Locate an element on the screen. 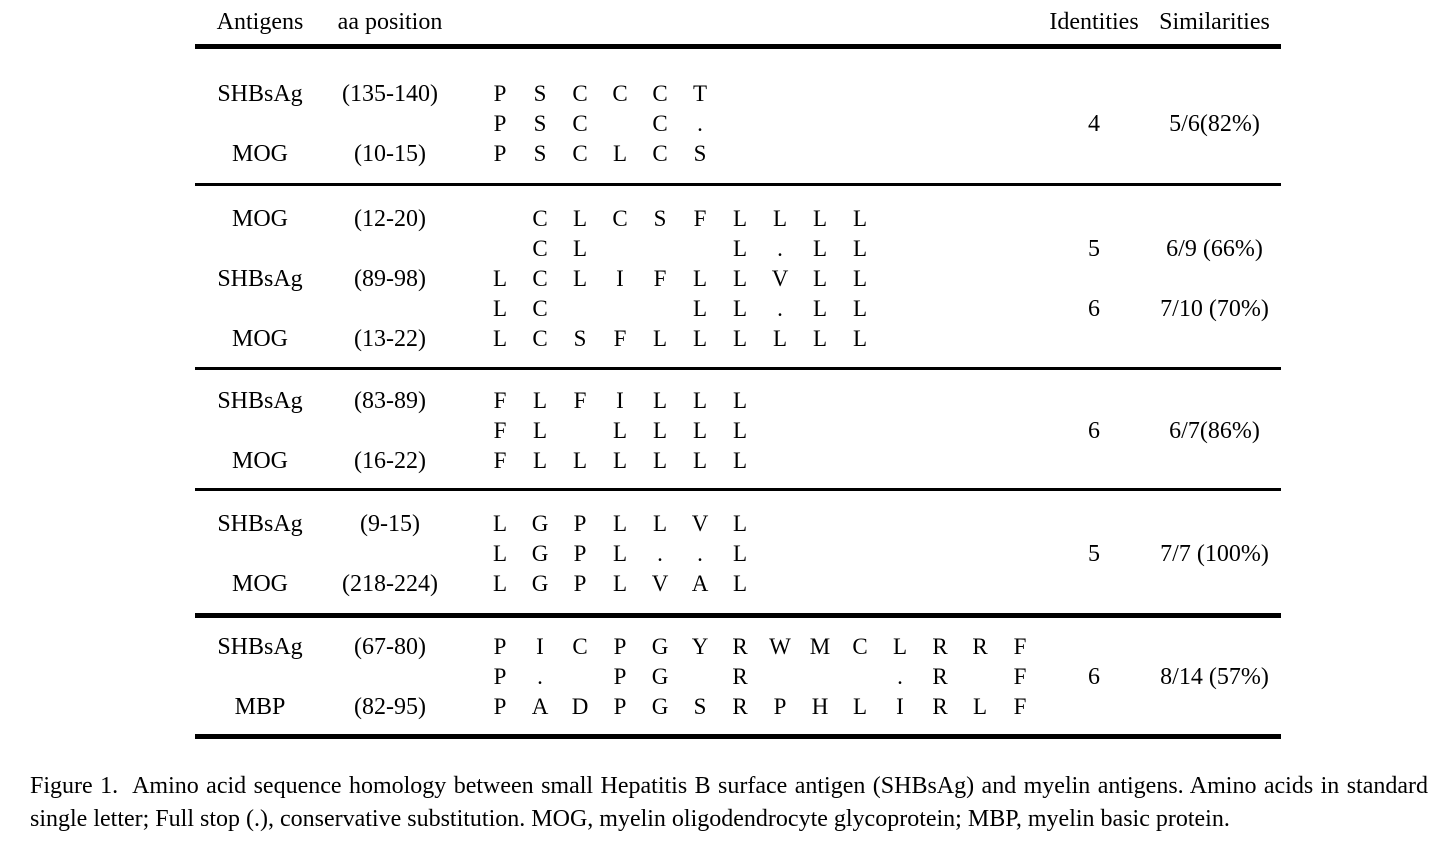 The width and height of the screenshot is (1456, 841). residue-cell: F is located at coordinates (500, 430).